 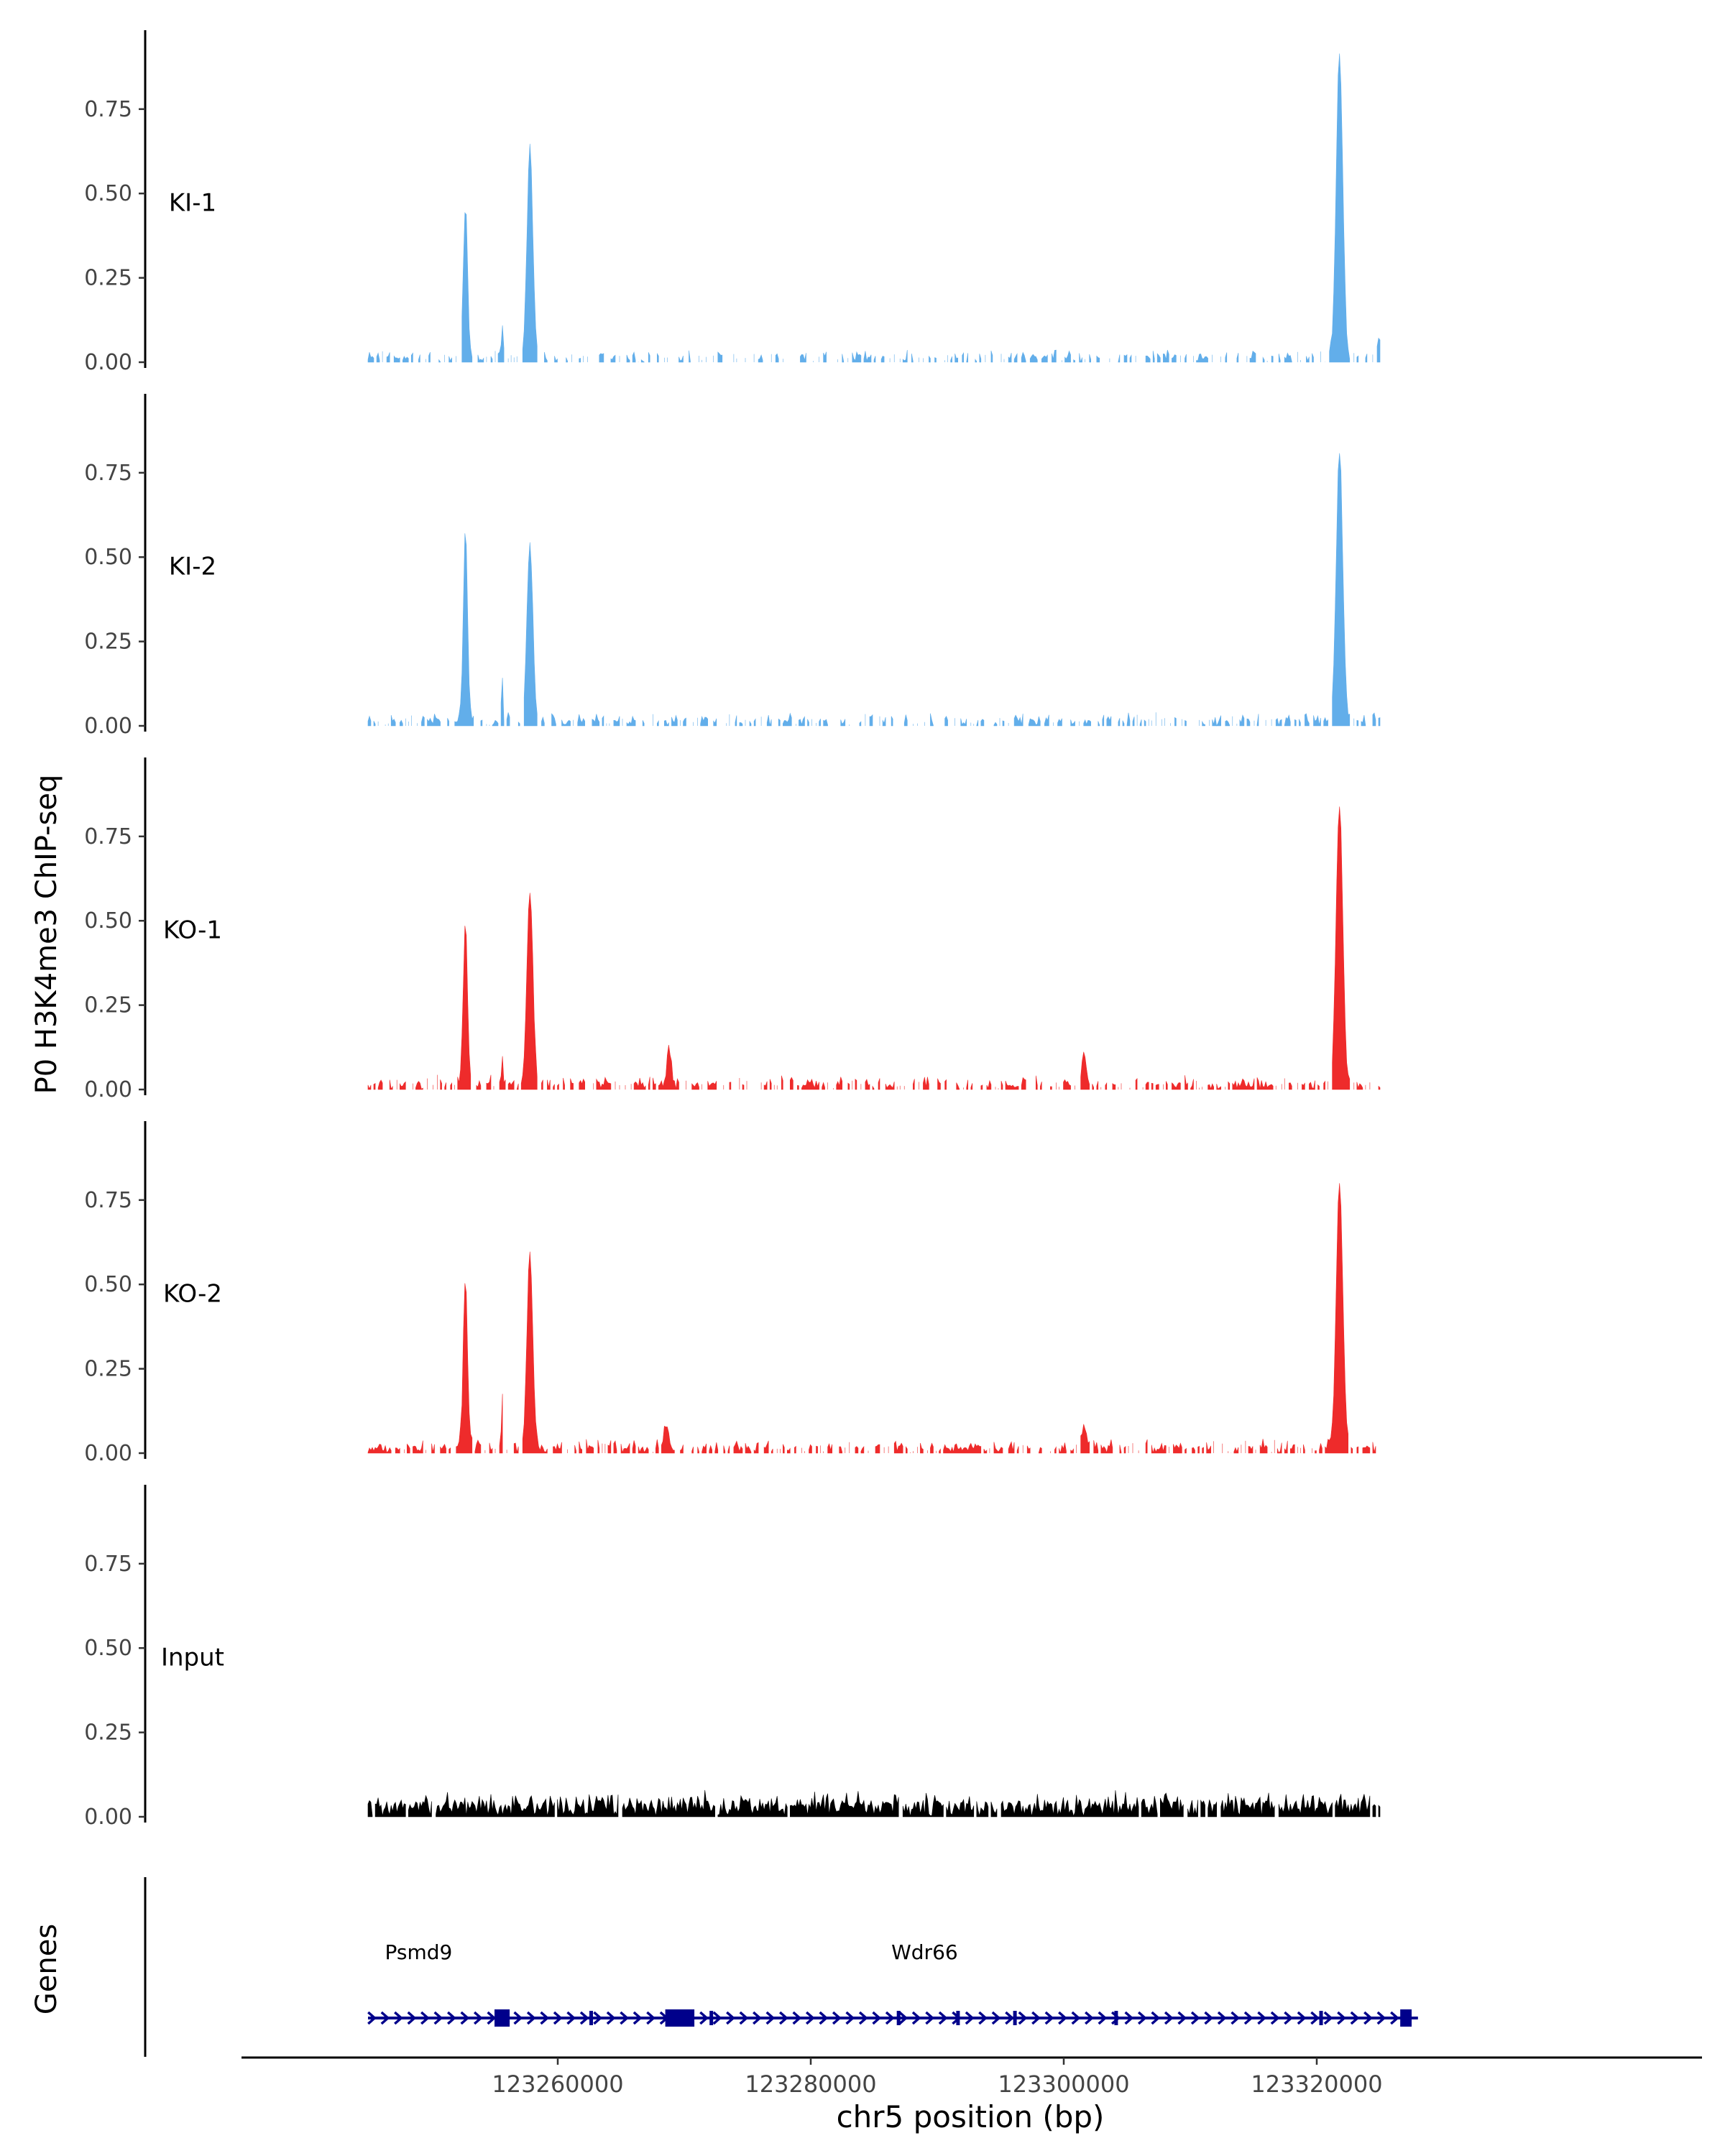 What do you see at coordinates (46, 1969) in the screenshot?
I see `genes-panel-title: Genes` at bounding box center [46, 1969].